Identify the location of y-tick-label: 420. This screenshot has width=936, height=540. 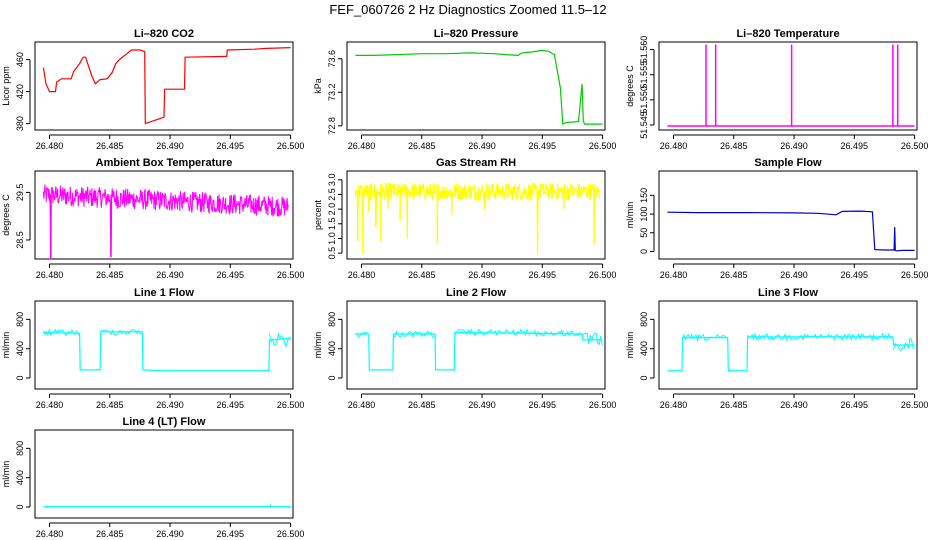
(20, 91).